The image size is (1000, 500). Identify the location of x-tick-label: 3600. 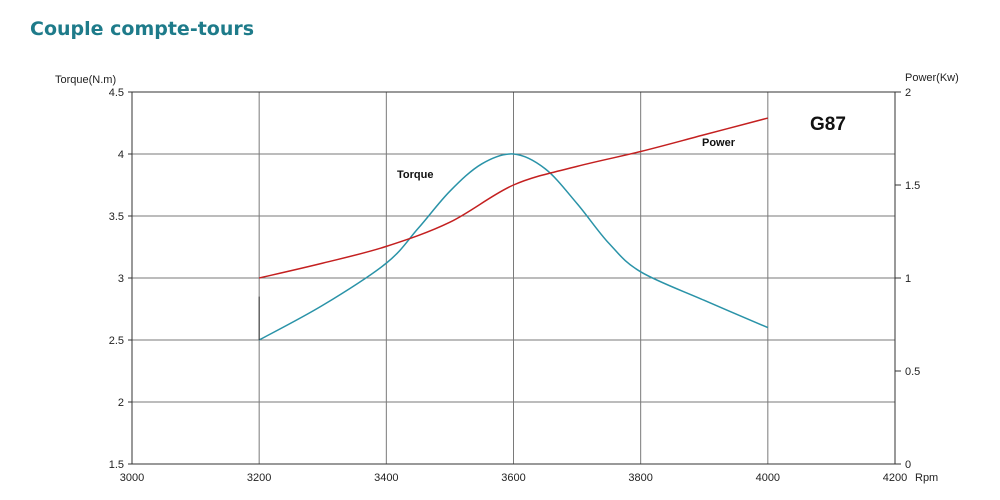
(513, 478).